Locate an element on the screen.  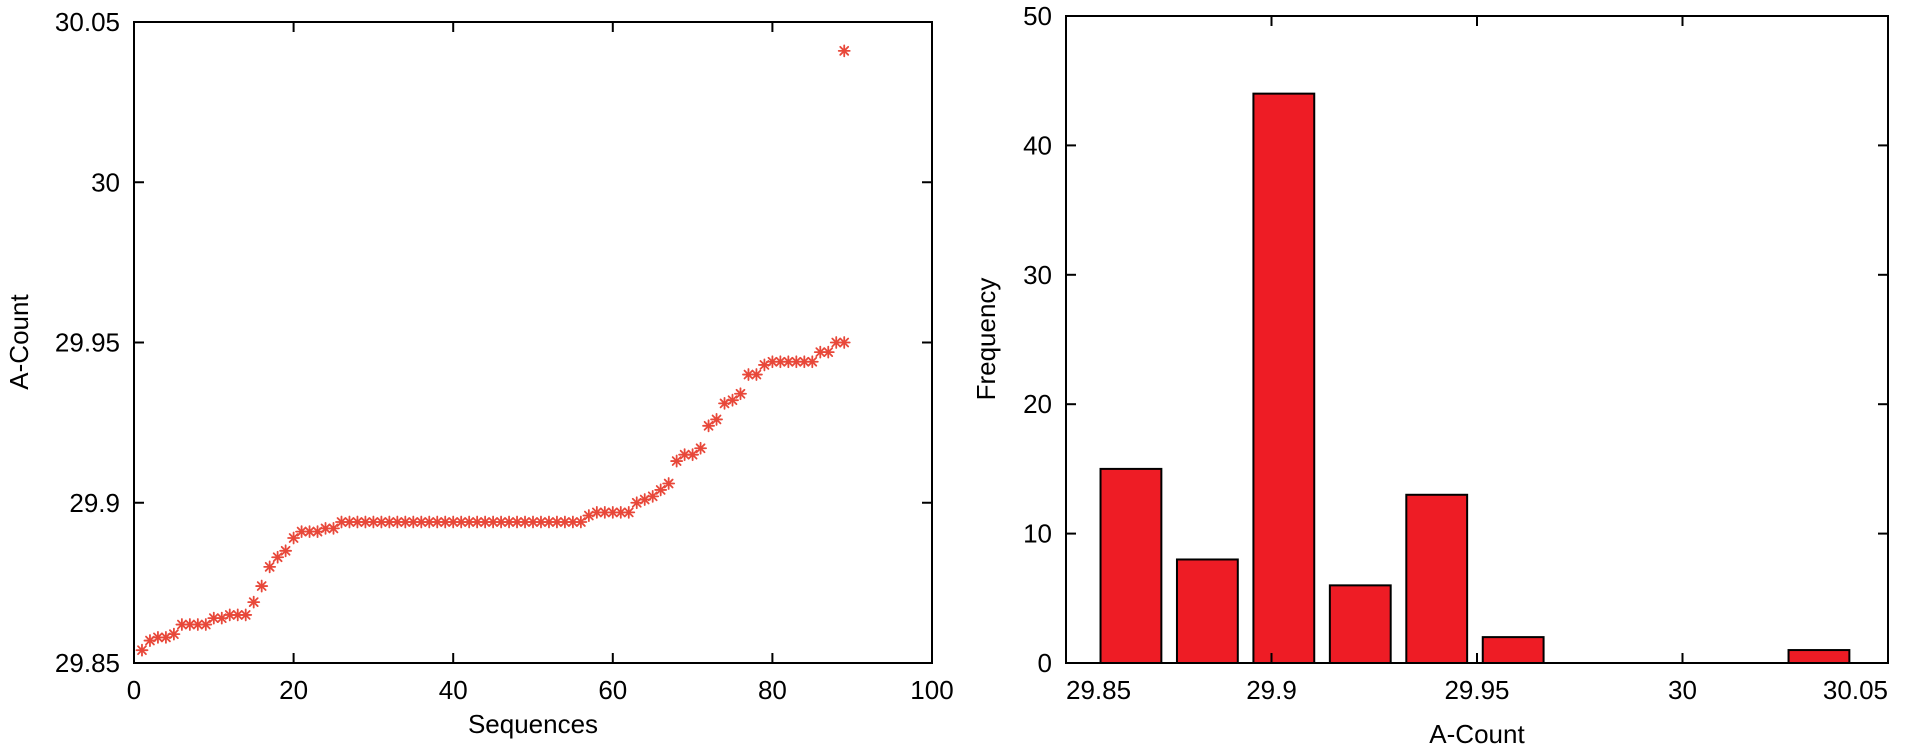
histogram-y-tick-label: 30 is located at coordinates (1037, 275).